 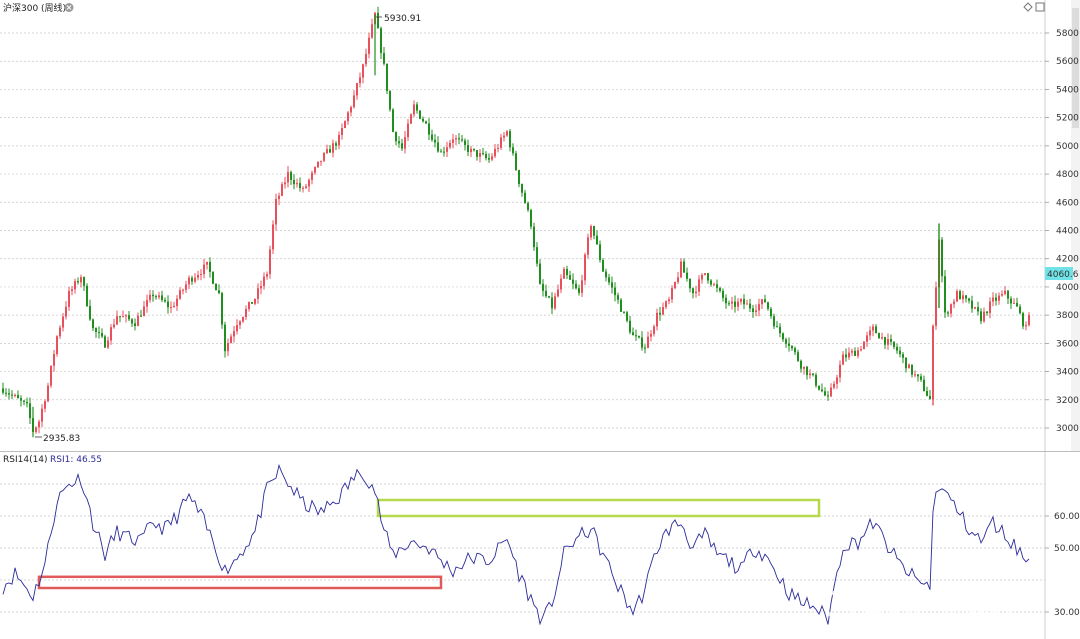 I want to click on price-tick-label: 4000, so click(x=1067, y=288).